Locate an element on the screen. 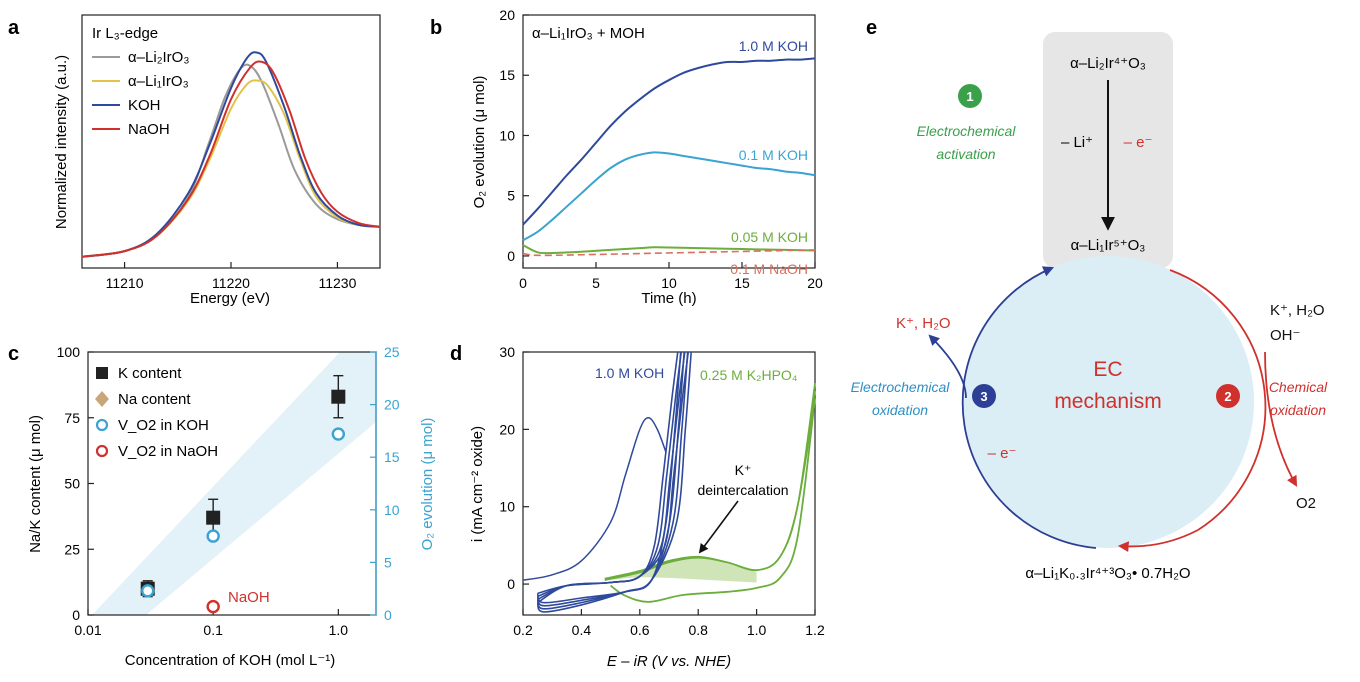 This screenshot has width=1360, height=682. legend-label-c: V_O2 in NaOH is located at coordinates (168, 451).